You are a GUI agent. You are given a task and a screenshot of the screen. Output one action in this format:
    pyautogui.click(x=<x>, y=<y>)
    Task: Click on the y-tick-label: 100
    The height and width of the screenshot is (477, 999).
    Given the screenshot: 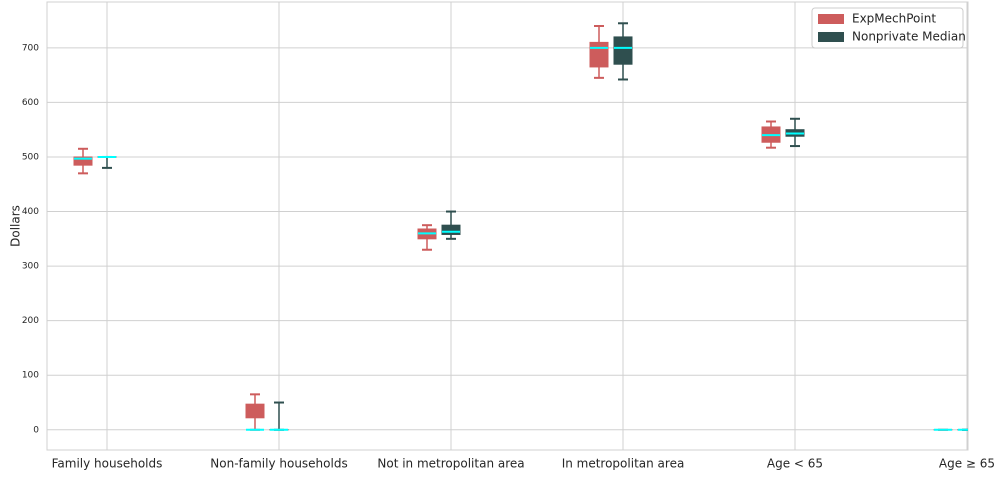 What is the action you would take?
    pyautogui.click(x=30, y=376)
    